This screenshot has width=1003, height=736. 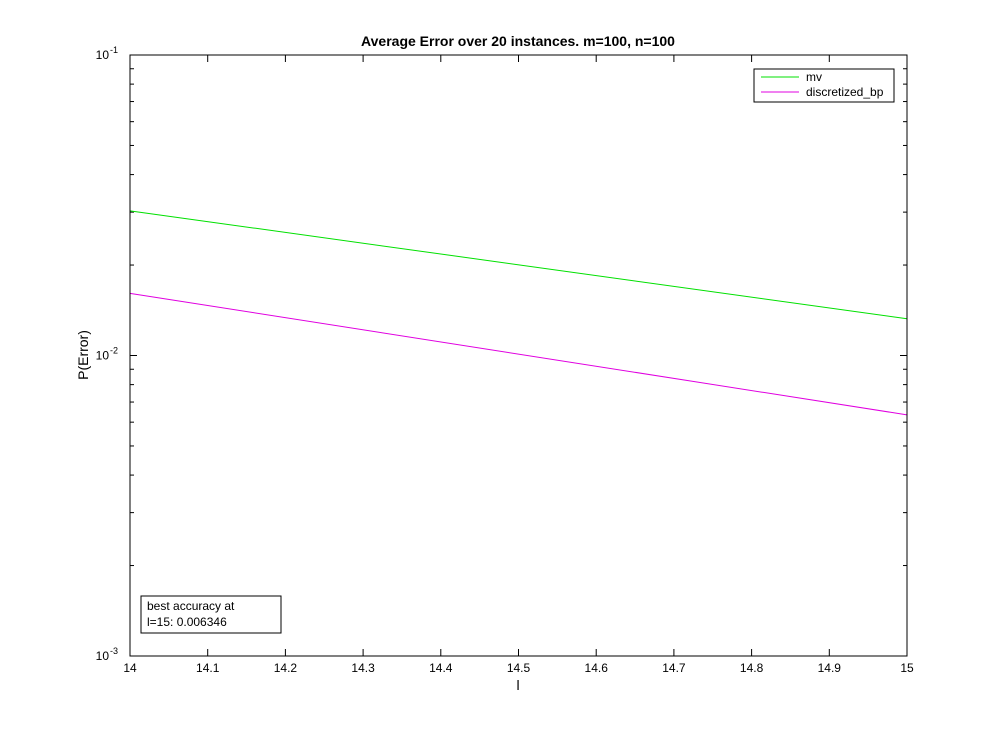 I want to click on y-tick-label-exponent: -1, so click(x=114, y=50).